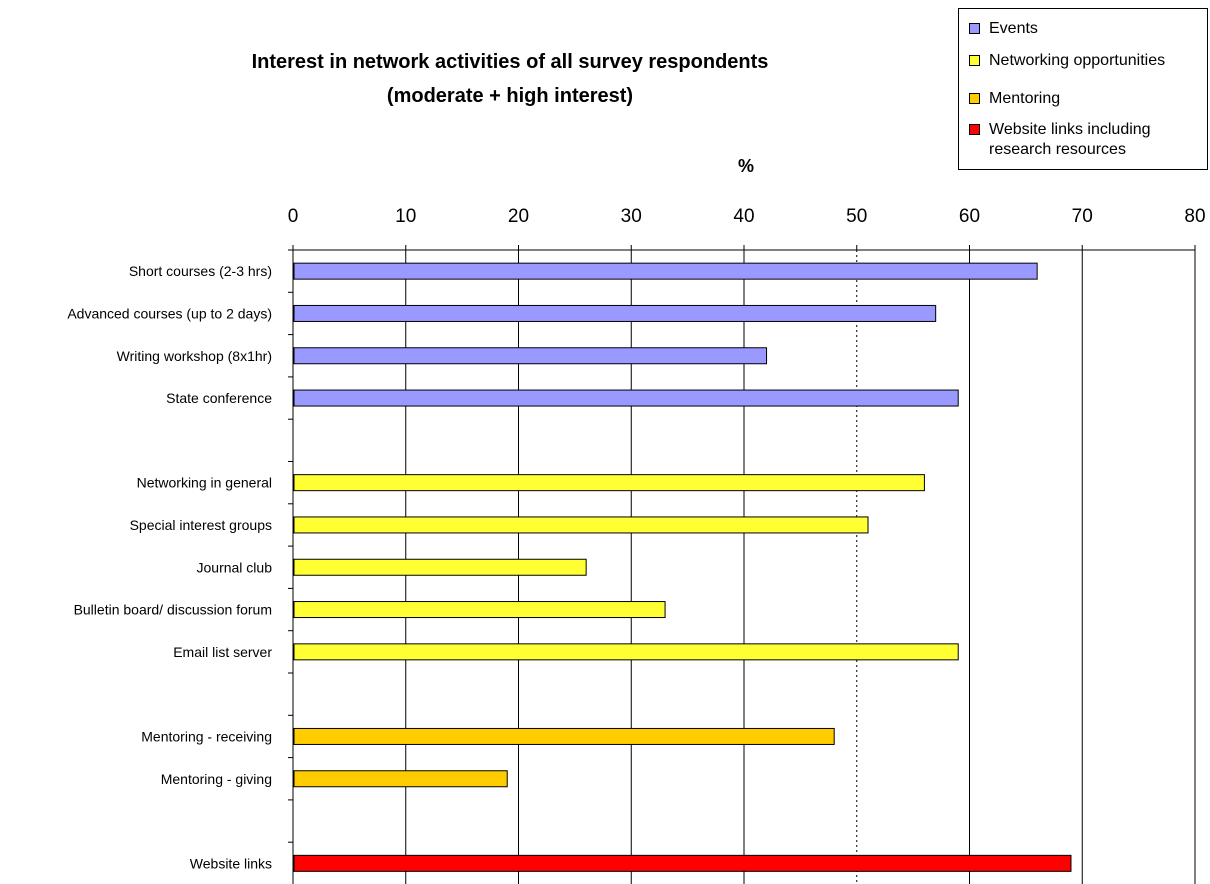 This screenshot has height=884, width=1210. Describe the element at coordinates (1013, 28) in the screenshot. I see `legend-label-events: Events` at that location.